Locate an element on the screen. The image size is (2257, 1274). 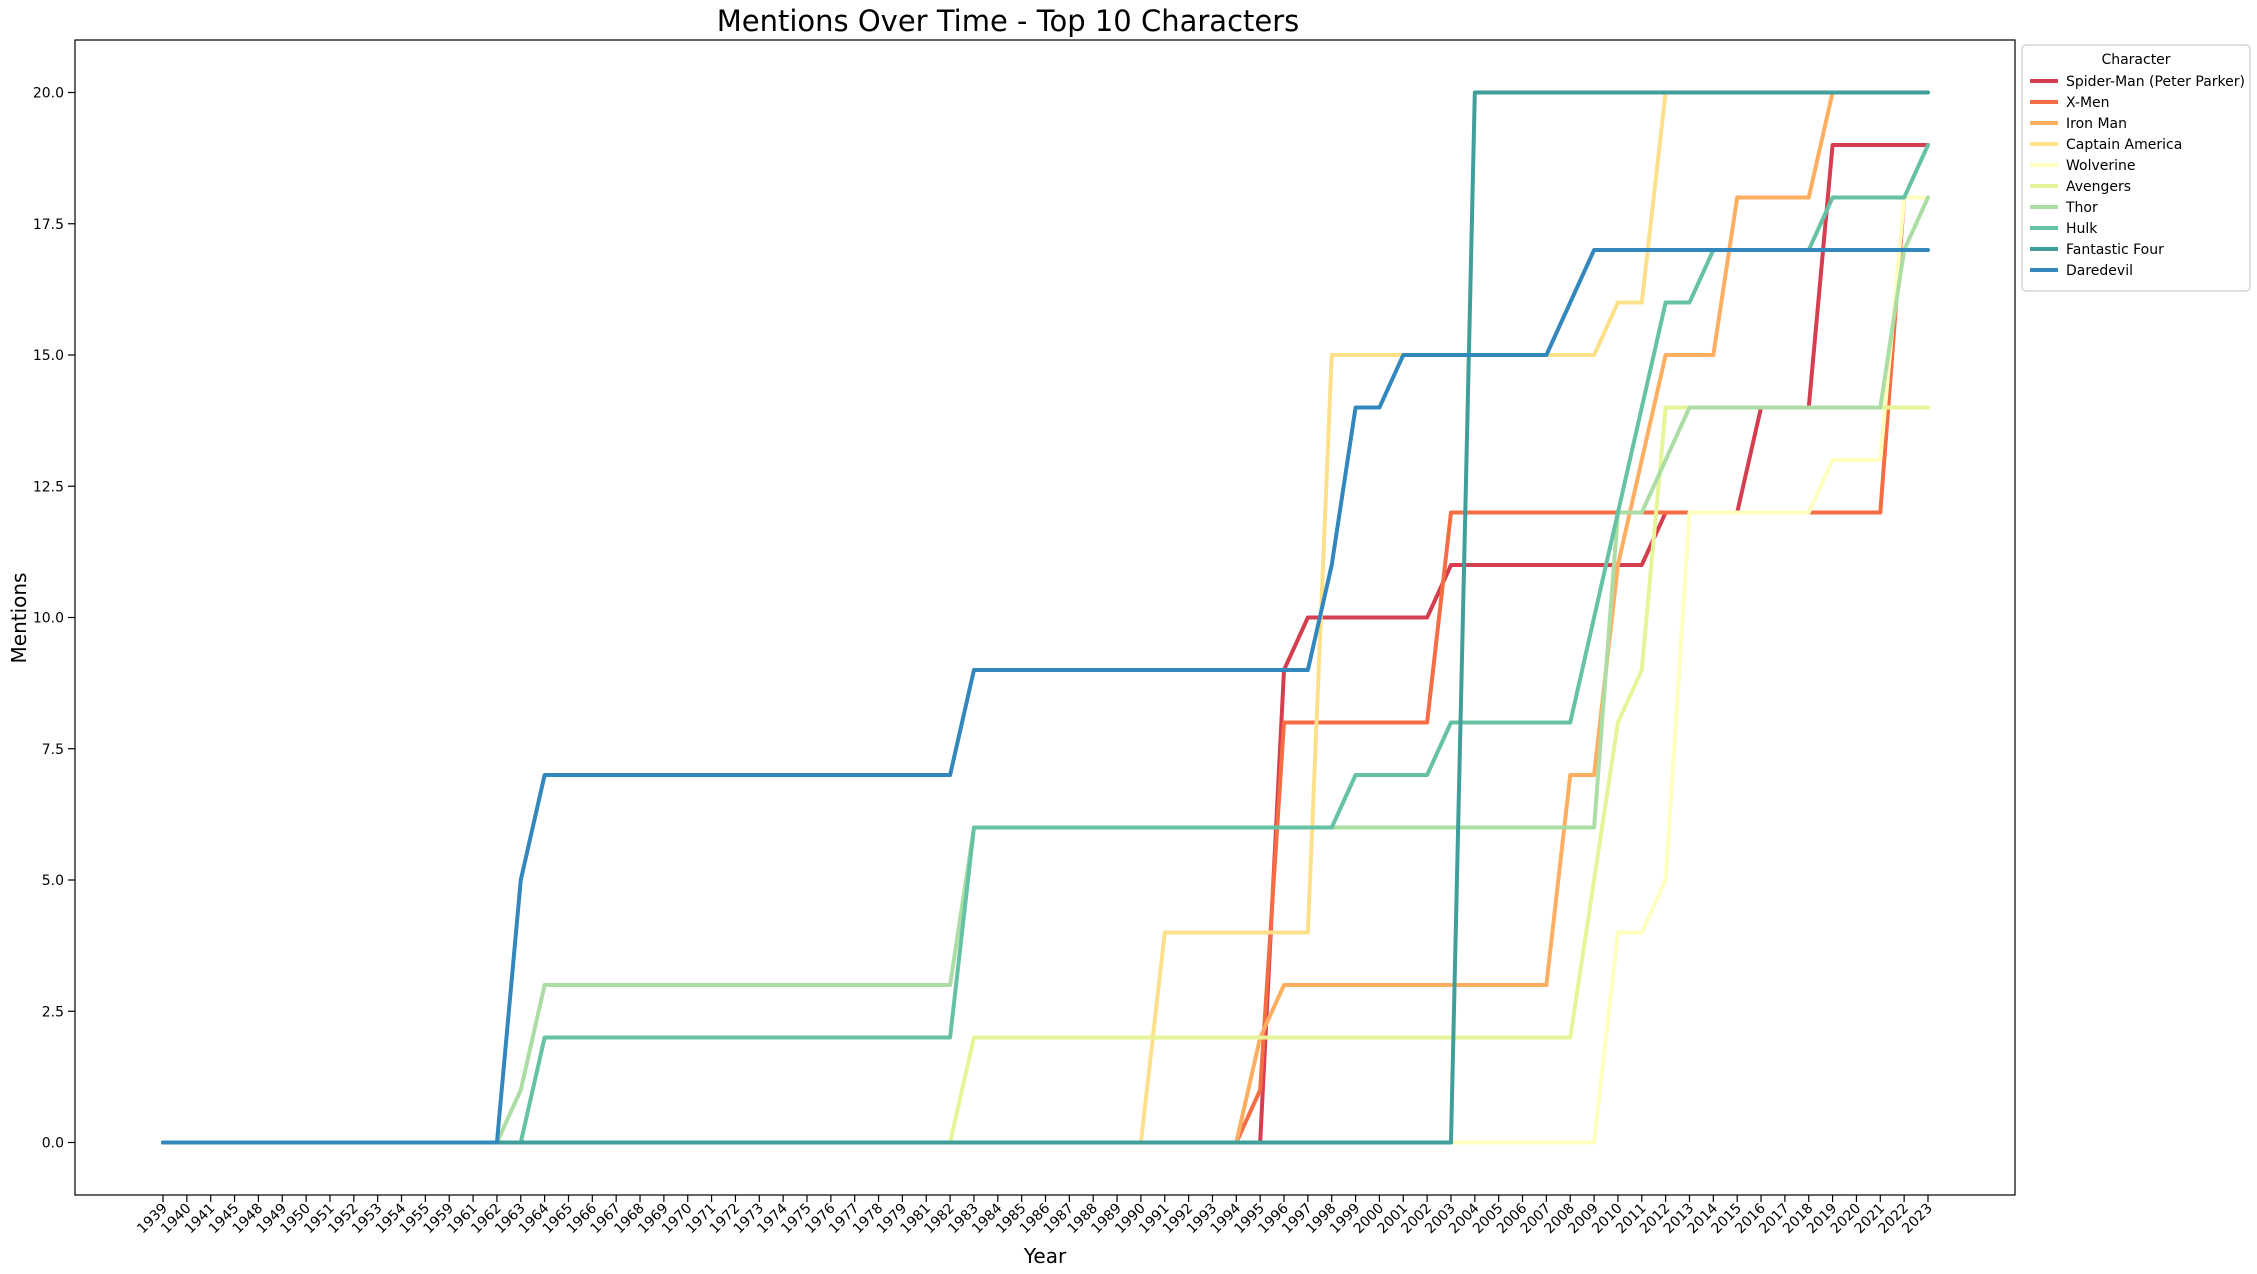
legend-label: Daredevil is located at coordinates (2099, 271).